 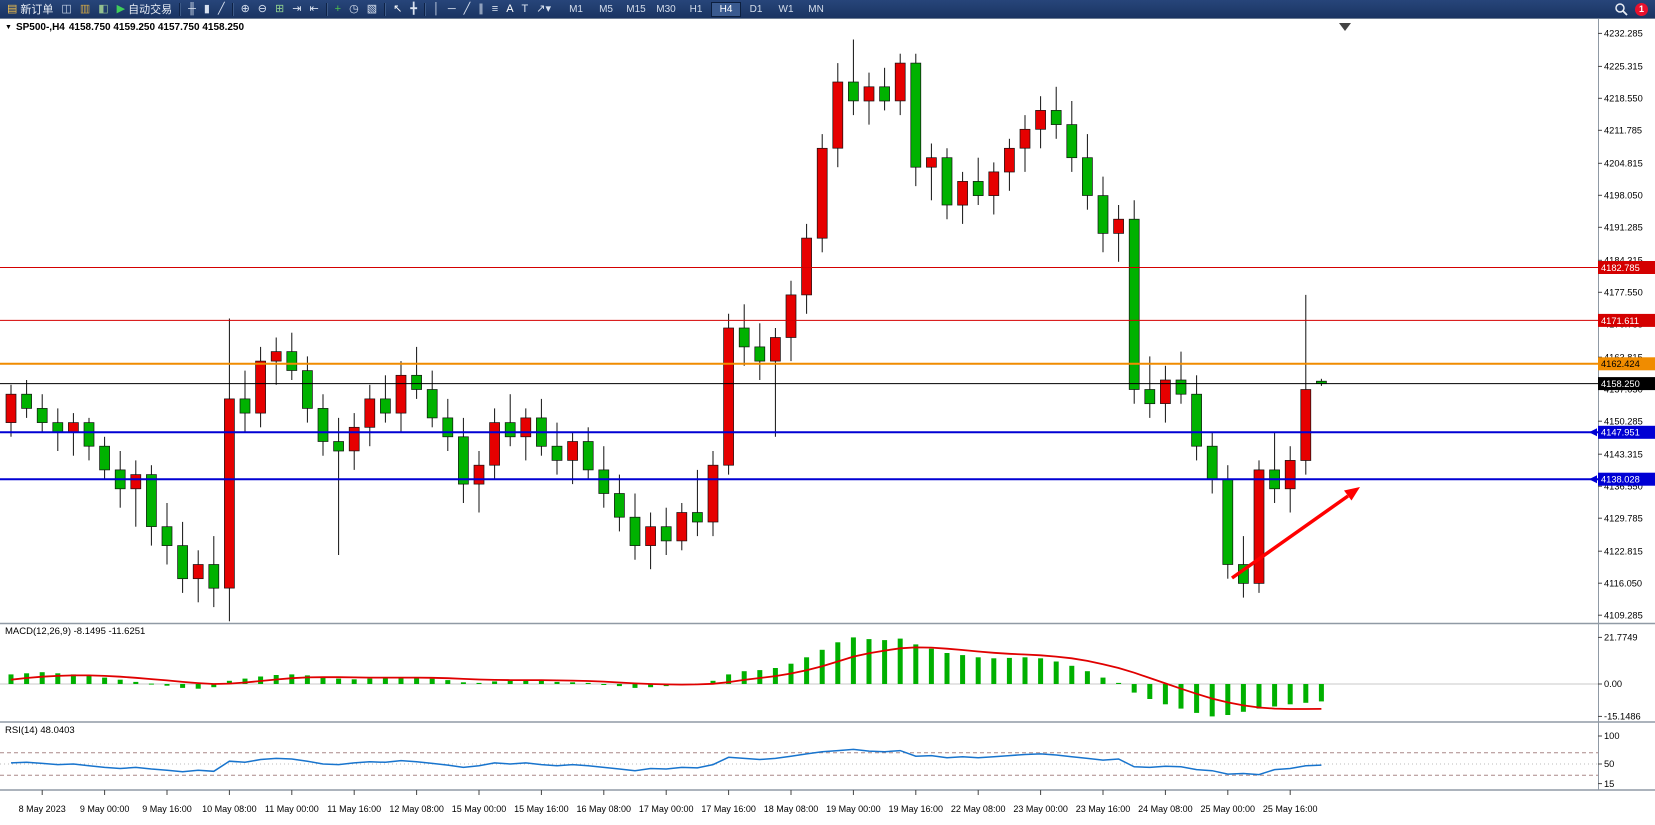 What do you see at coordinates (1641, 9) in the screenshot?
I see `notification-badge: 1` at bounding box center [1641, 9].